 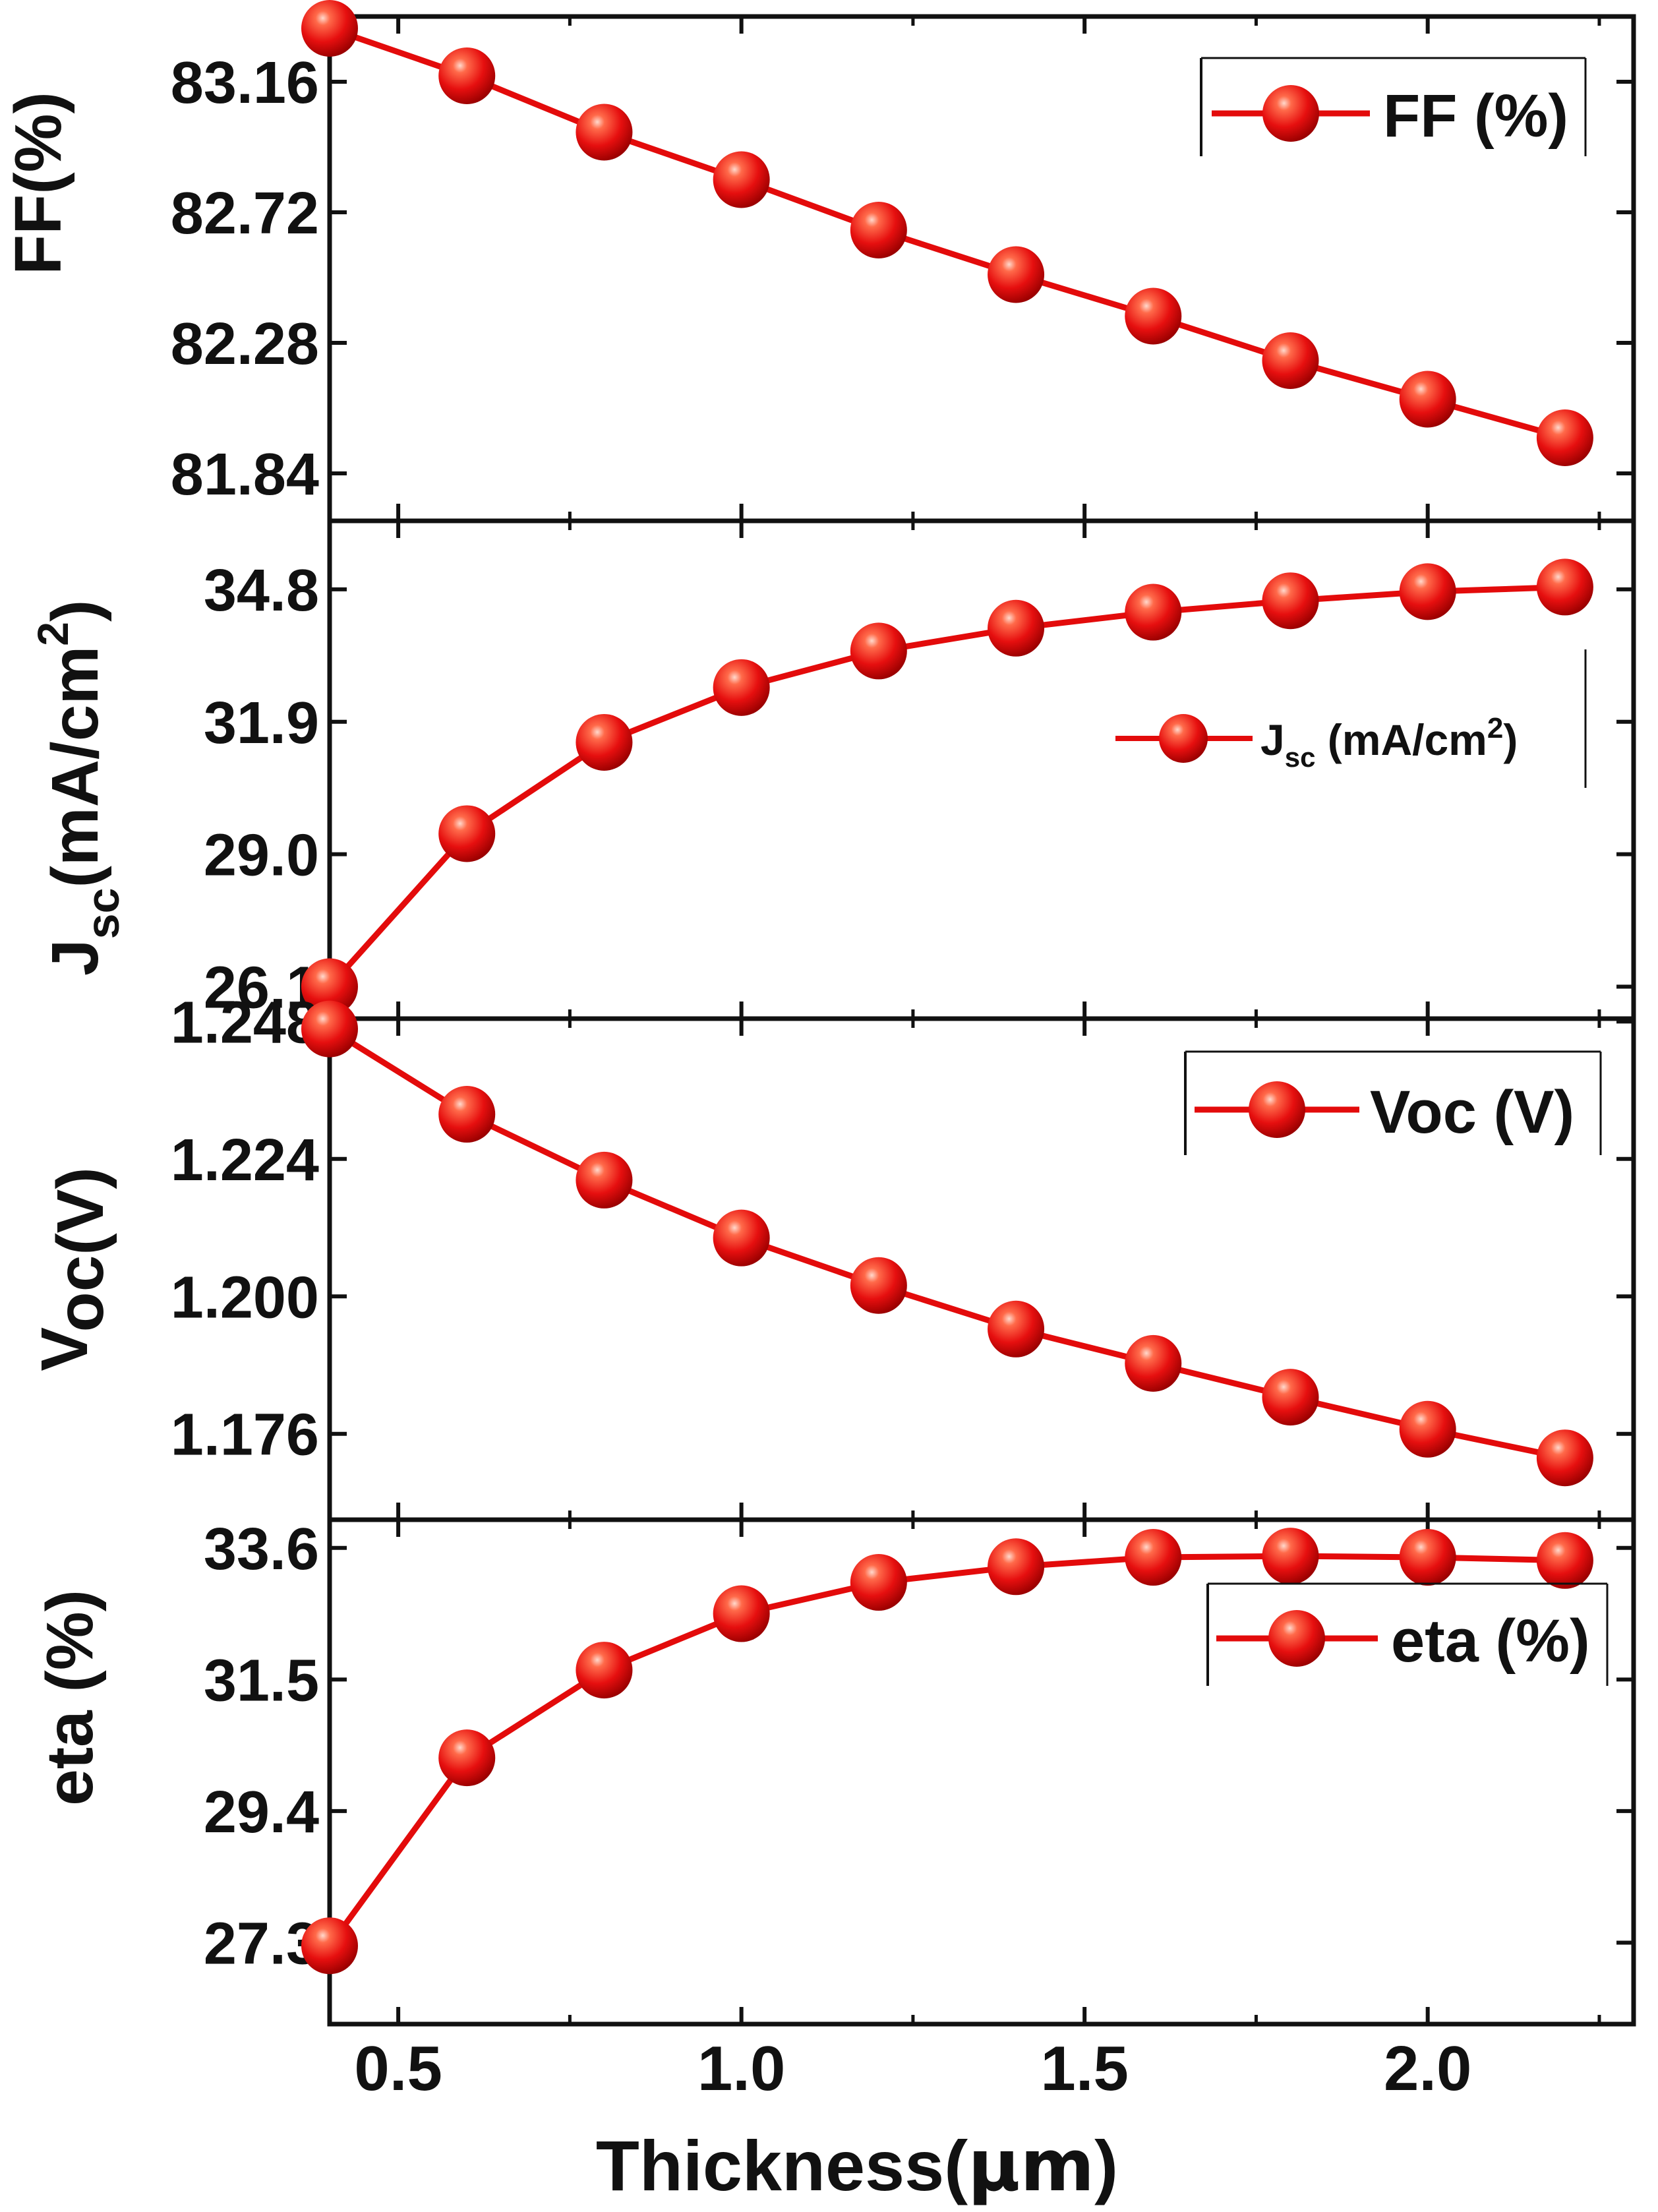 What do you see at coordinates (1183, 739) in the screenshot?
I see `jsc-legend-marker` at bounding box center [1183, 739].